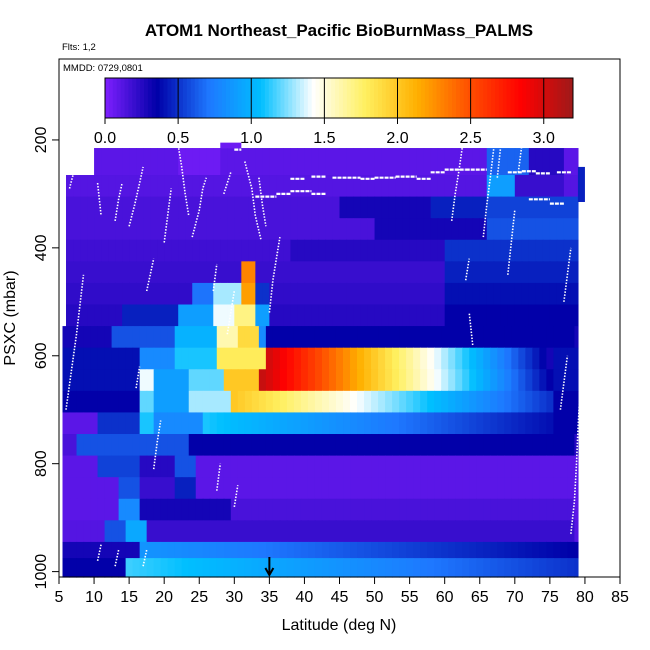 The height and width of the screenshot is (650, 650). What do you see at coordinates (445, 597) in the screenshot?
I see `x-tick-label: 60` at bounding box center [445, 597].